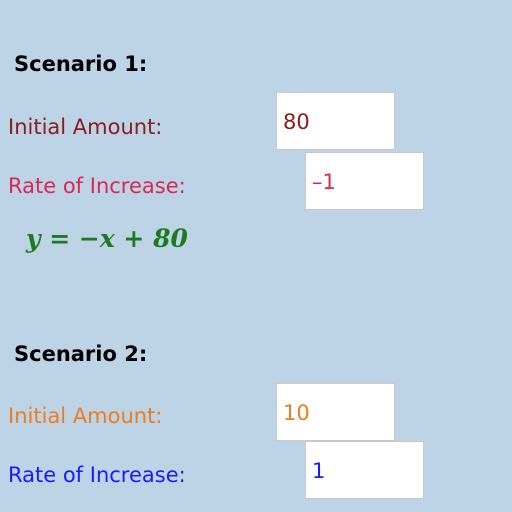  I want to click on input-value: 80, so click(296, 122).